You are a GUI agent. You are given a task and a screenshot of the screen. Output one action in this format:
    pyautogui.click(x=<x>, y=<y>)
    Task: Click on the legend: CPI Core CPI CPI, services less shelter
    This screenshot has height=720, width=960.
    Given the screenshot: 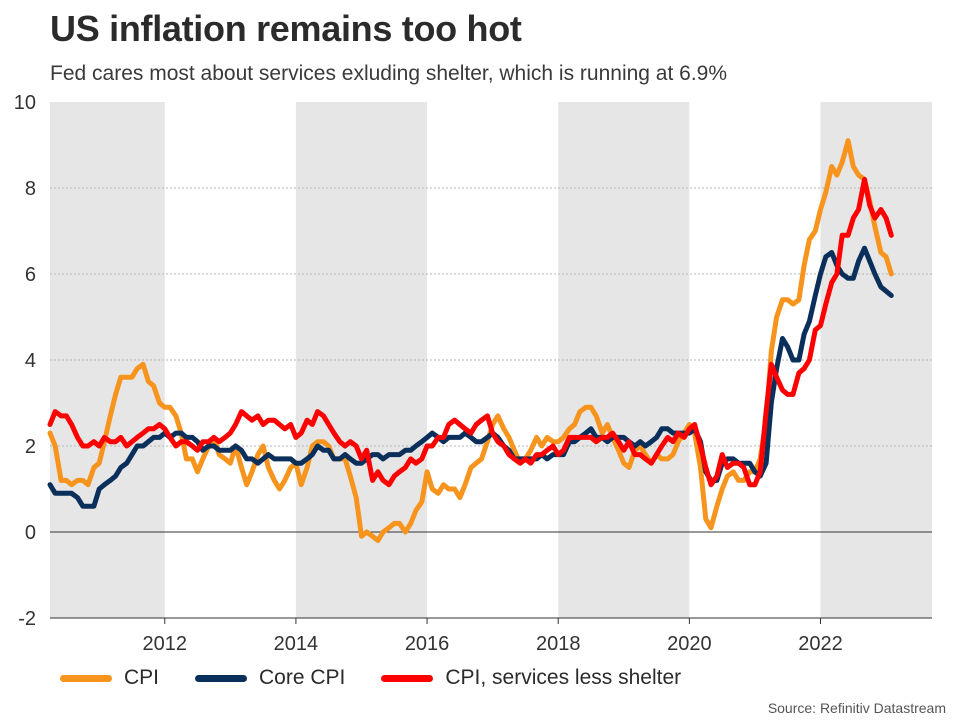 What is the action you would take?
    pyautogui.click(x=388, y=678)
    